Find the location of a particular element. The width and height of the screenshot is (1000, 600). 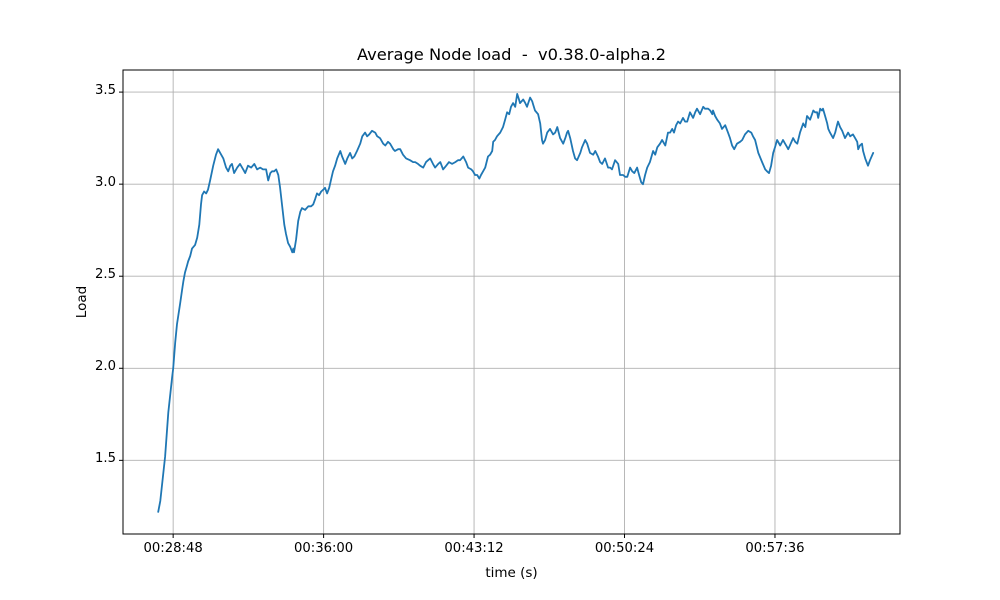

x-tick-label: 00:50:24 is located at coordinates (624, 548).